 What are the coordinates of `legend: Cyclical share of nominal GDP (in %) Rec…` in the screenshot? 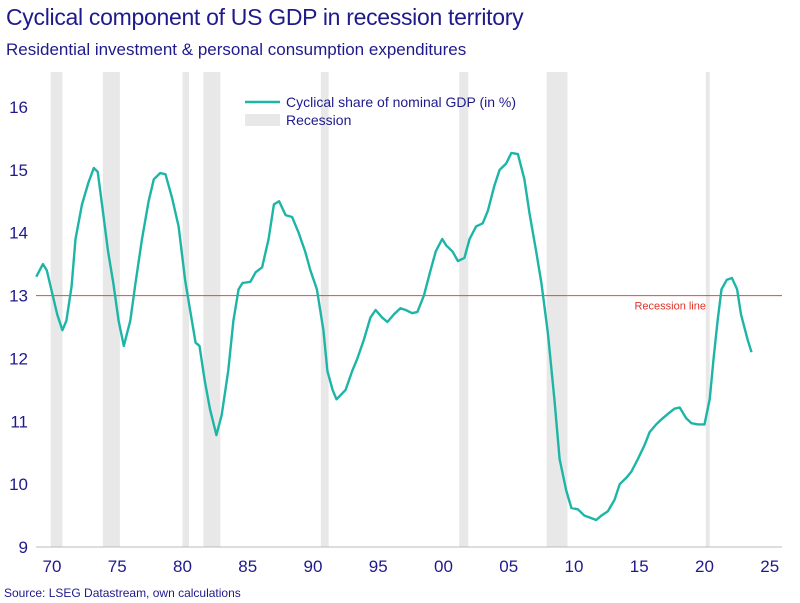 It's located at (380, 111).